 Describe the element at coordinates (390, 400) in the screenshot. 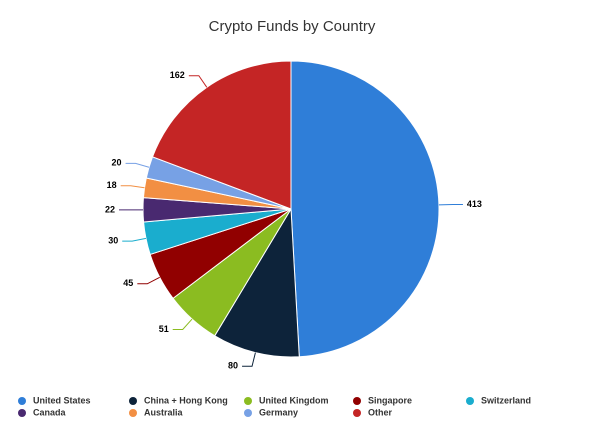

I see `legend-label: Singapore` at that location.